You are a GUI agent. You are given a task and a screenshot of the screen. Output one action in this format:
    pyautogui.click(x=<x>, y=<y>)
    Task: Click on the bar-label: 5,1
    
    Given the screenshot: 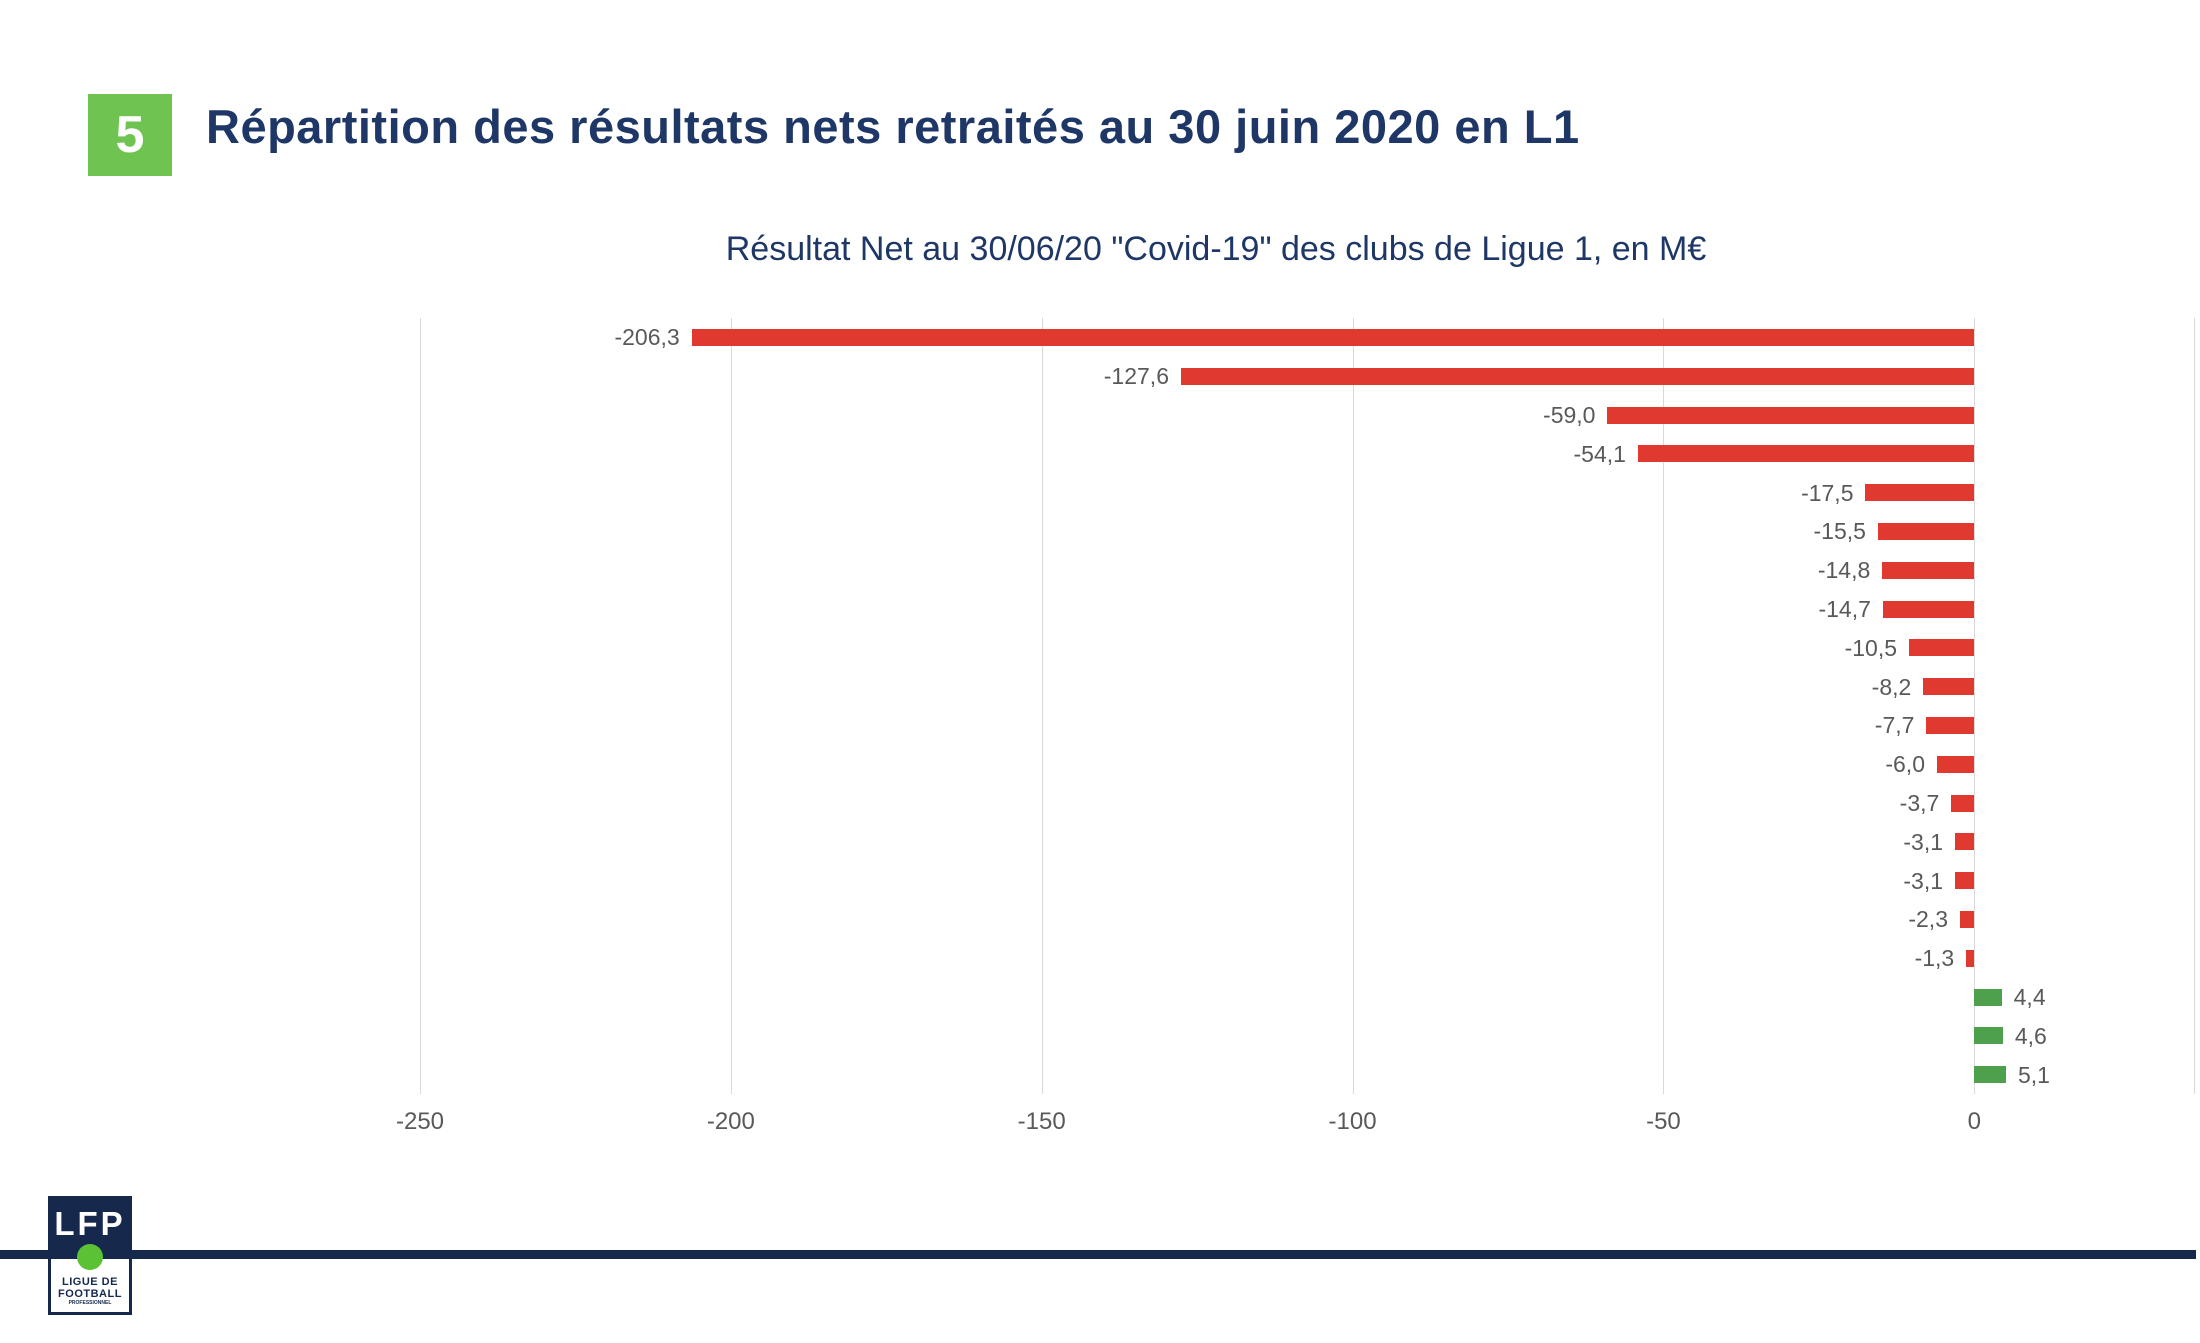 What is the action you would take?
    pyautogui.click(x=2033, y=1074)
    